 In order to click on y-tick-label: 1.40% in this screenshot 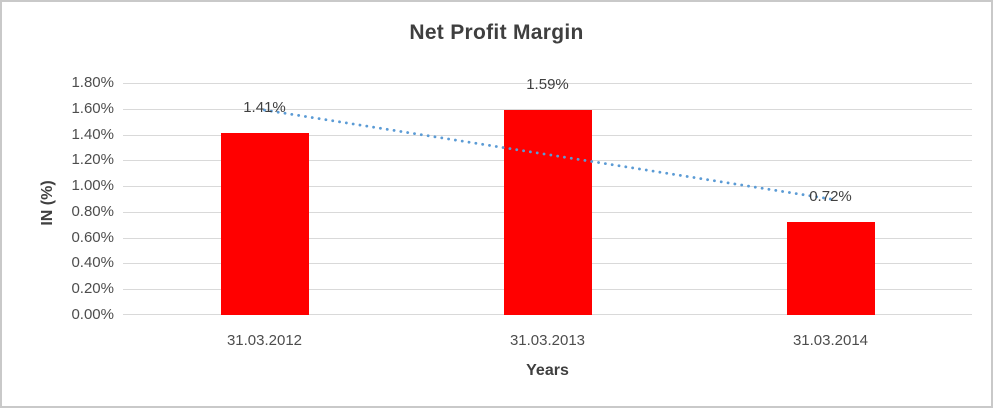, I will do `click(92, 134)`.